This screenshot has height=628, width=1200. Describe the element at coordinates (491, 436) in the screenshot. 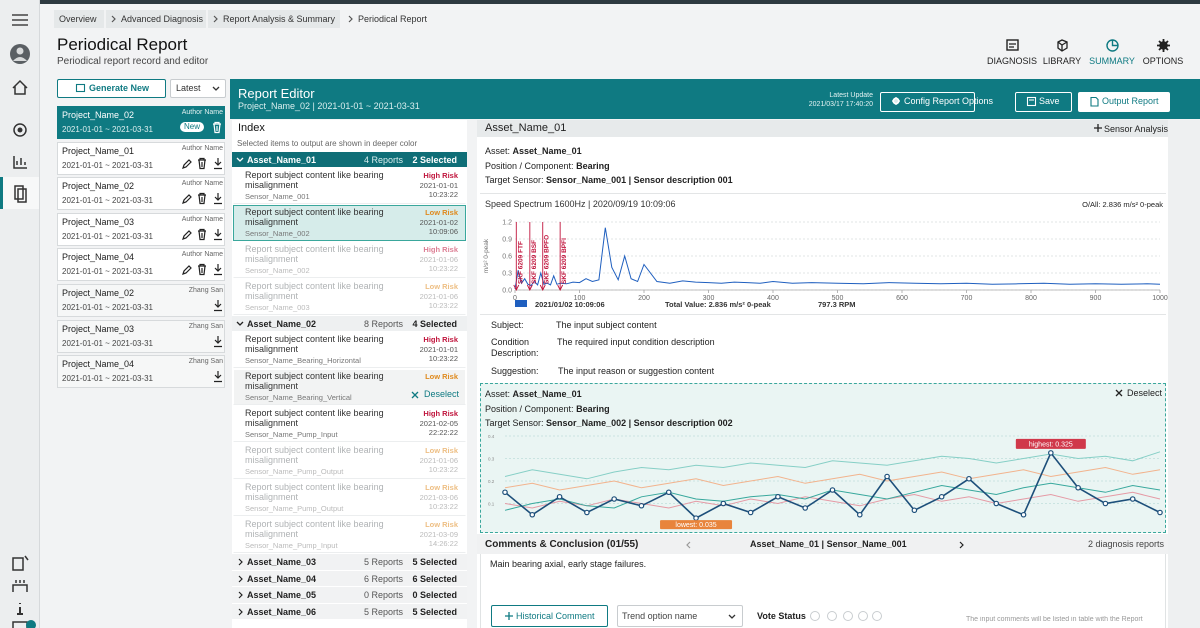

I see `y-tick-label: 0.4` at that location.